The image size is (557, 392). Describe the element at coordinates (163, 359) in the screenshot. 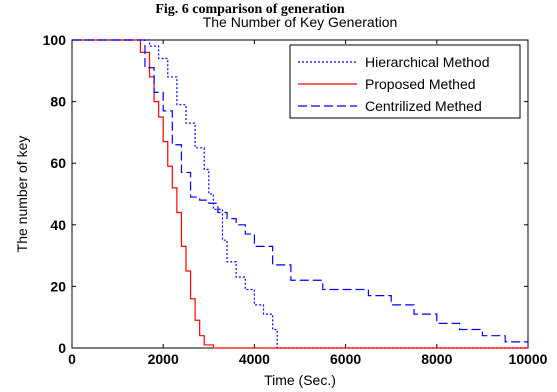

I see `x-tick-label: 2000` at that location.